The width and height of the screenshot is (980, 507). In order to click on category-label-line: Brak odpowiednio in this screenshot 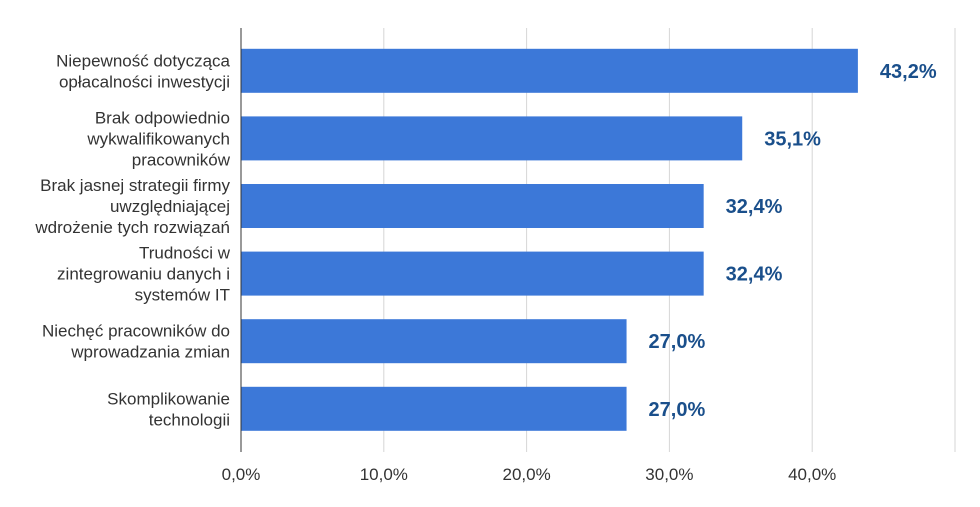, I will do `click(162, 117)`.